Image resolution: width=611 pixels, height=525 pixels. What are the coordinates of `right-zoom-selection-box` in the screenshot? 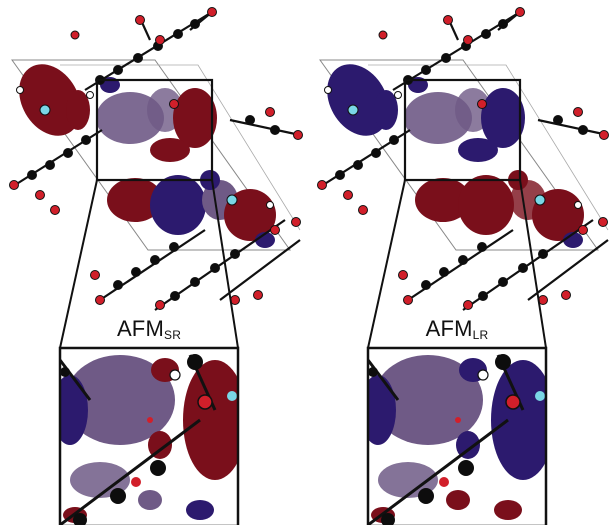 It's located at (462, 130).